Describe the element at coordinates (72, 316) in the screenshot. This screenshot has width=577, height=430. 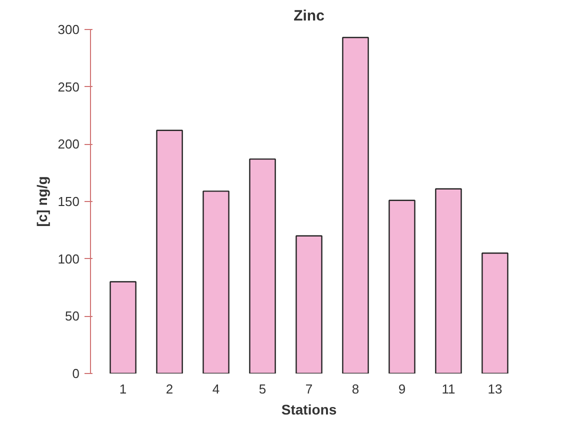
I see `y-tick-label: 50` at that location.